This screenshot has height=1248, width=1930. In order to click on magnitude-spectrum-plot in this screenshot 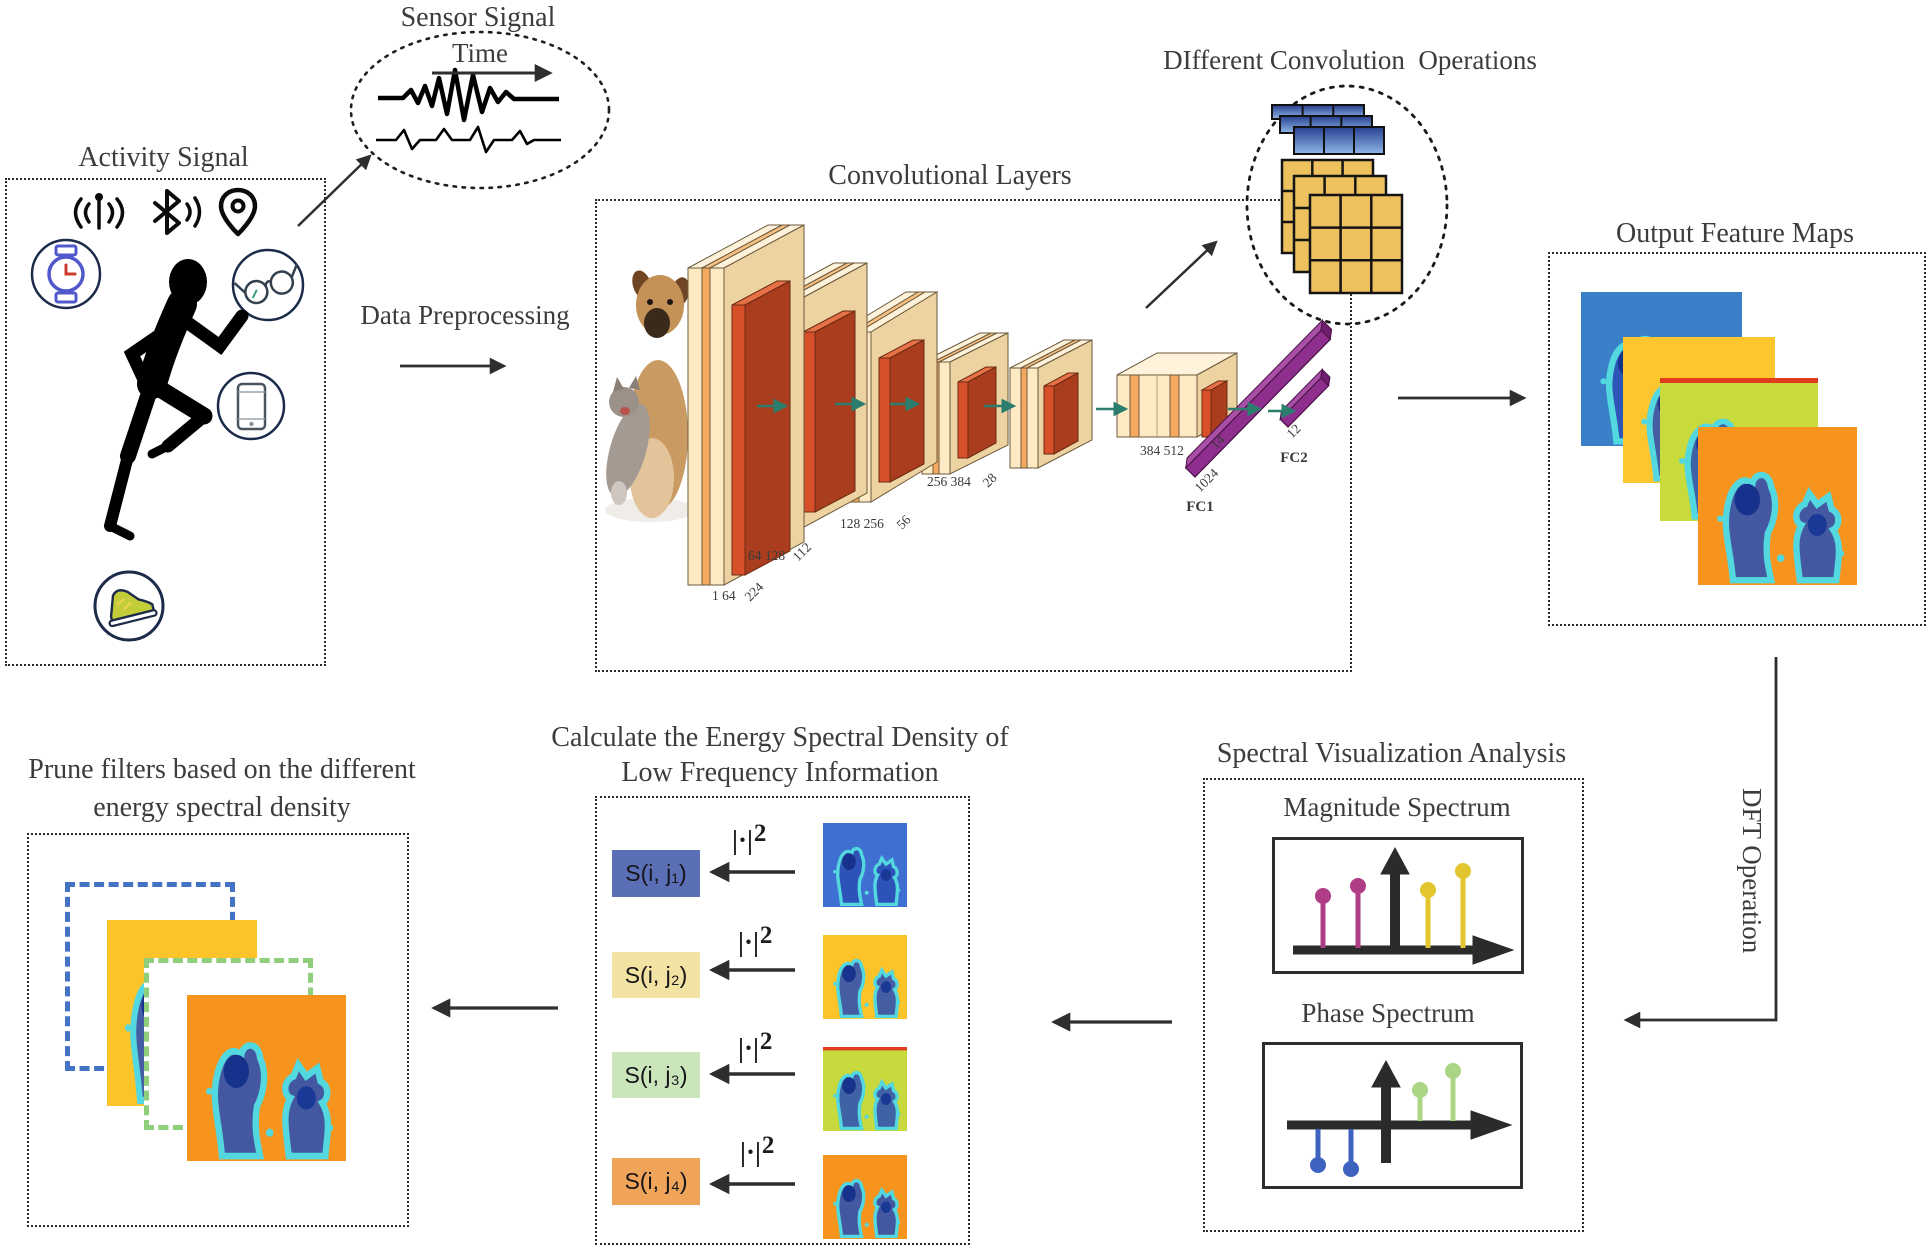, I will do `click(1398, 905)`.